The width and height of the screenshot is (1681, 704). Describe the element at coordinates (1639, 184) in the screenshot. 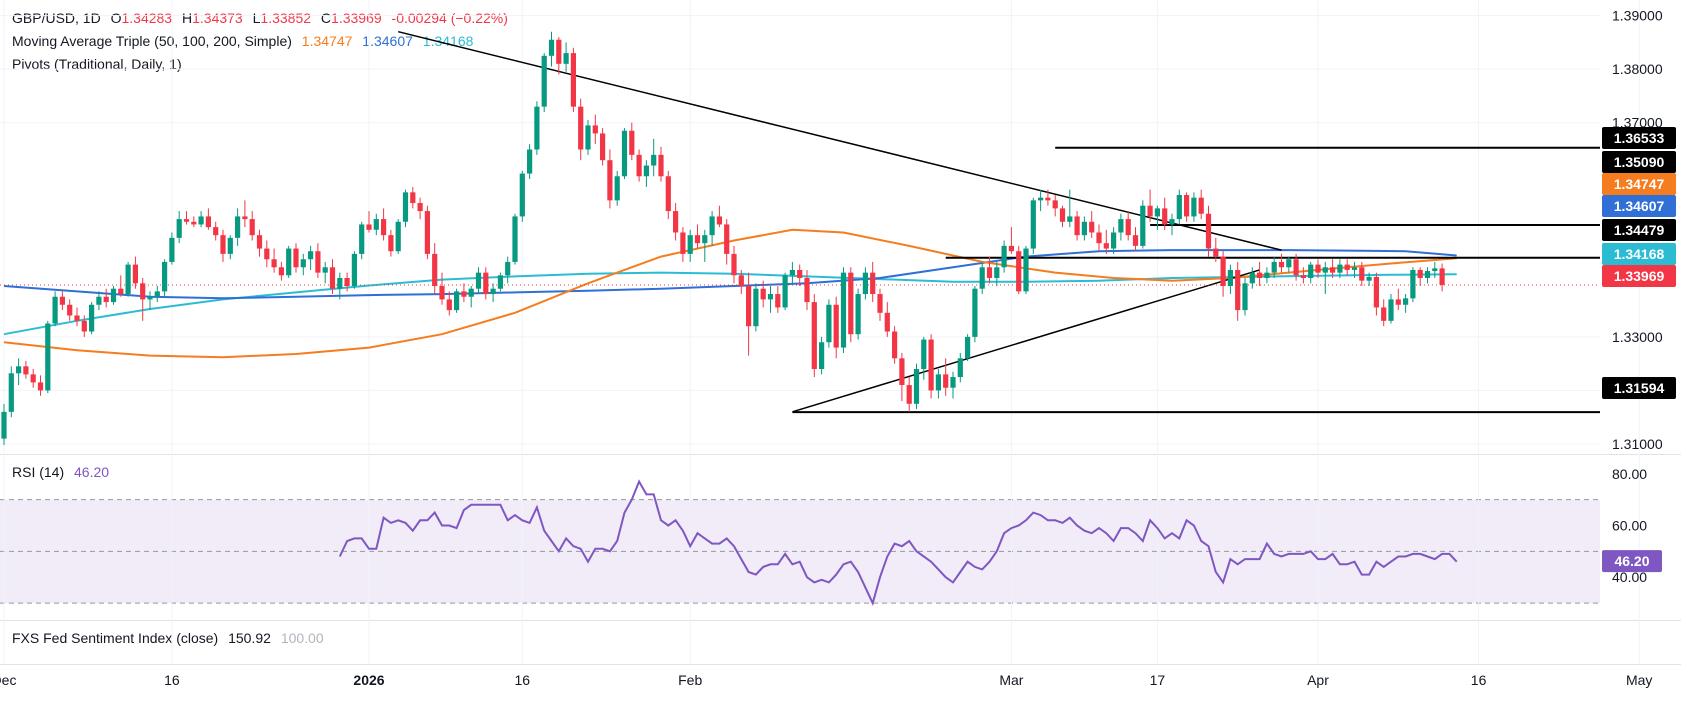

I see `price-tag-label: 1.34747` at that location.